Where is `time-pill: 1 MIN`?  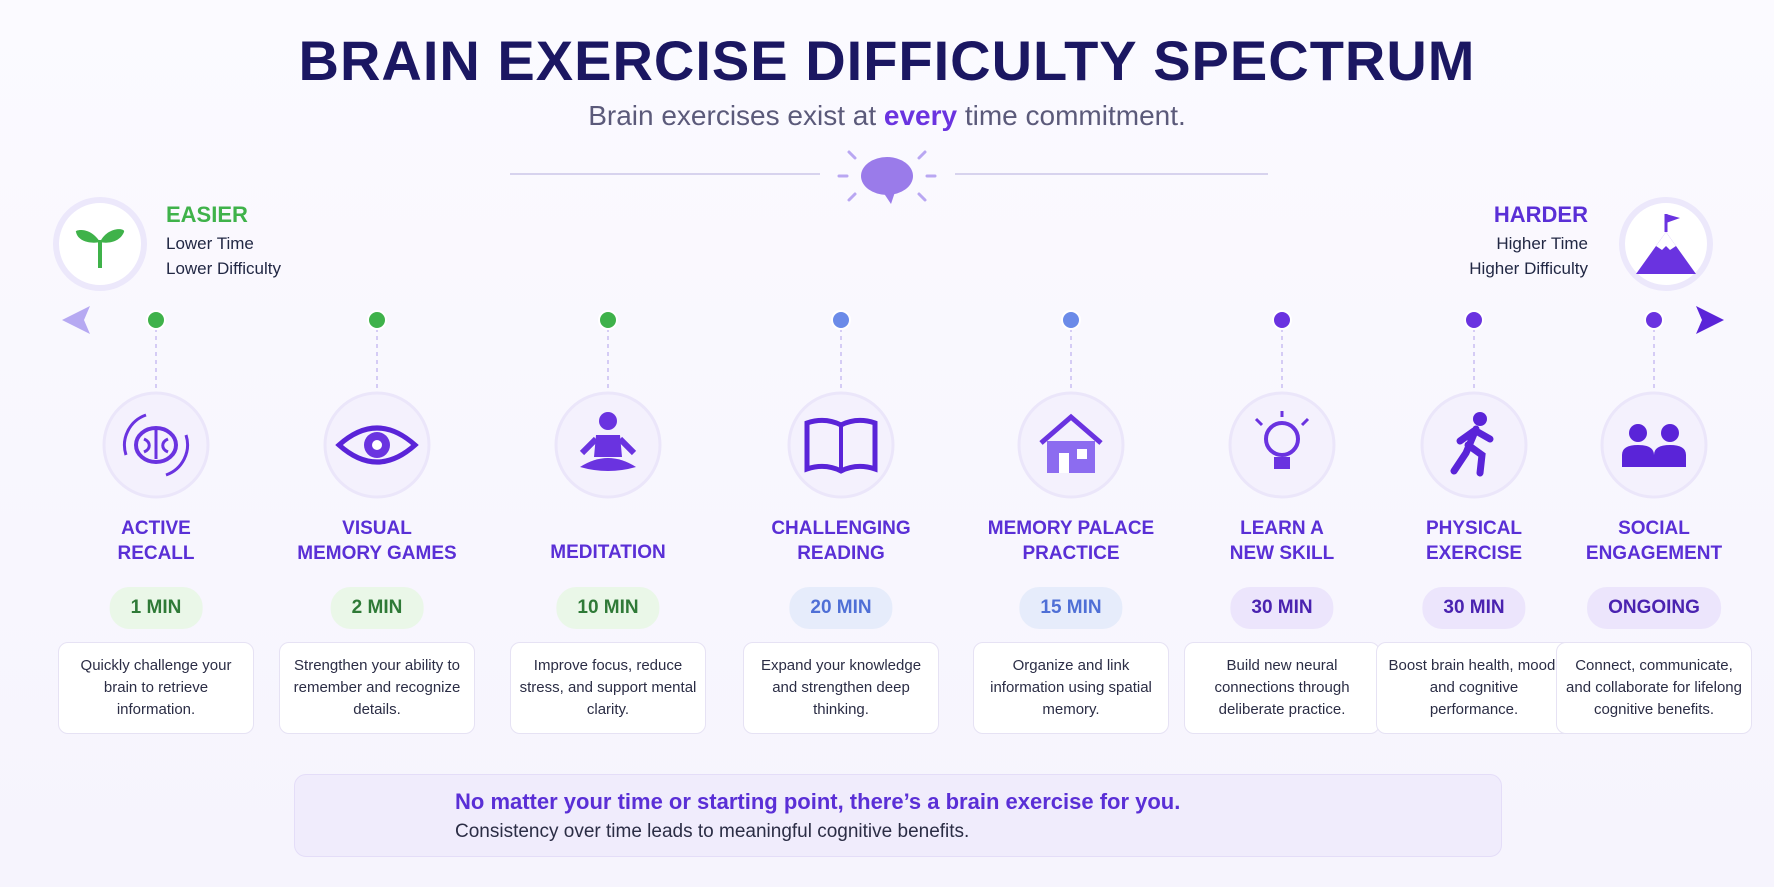
time-pill: 1 MIN is located at coordinates (156, 608).